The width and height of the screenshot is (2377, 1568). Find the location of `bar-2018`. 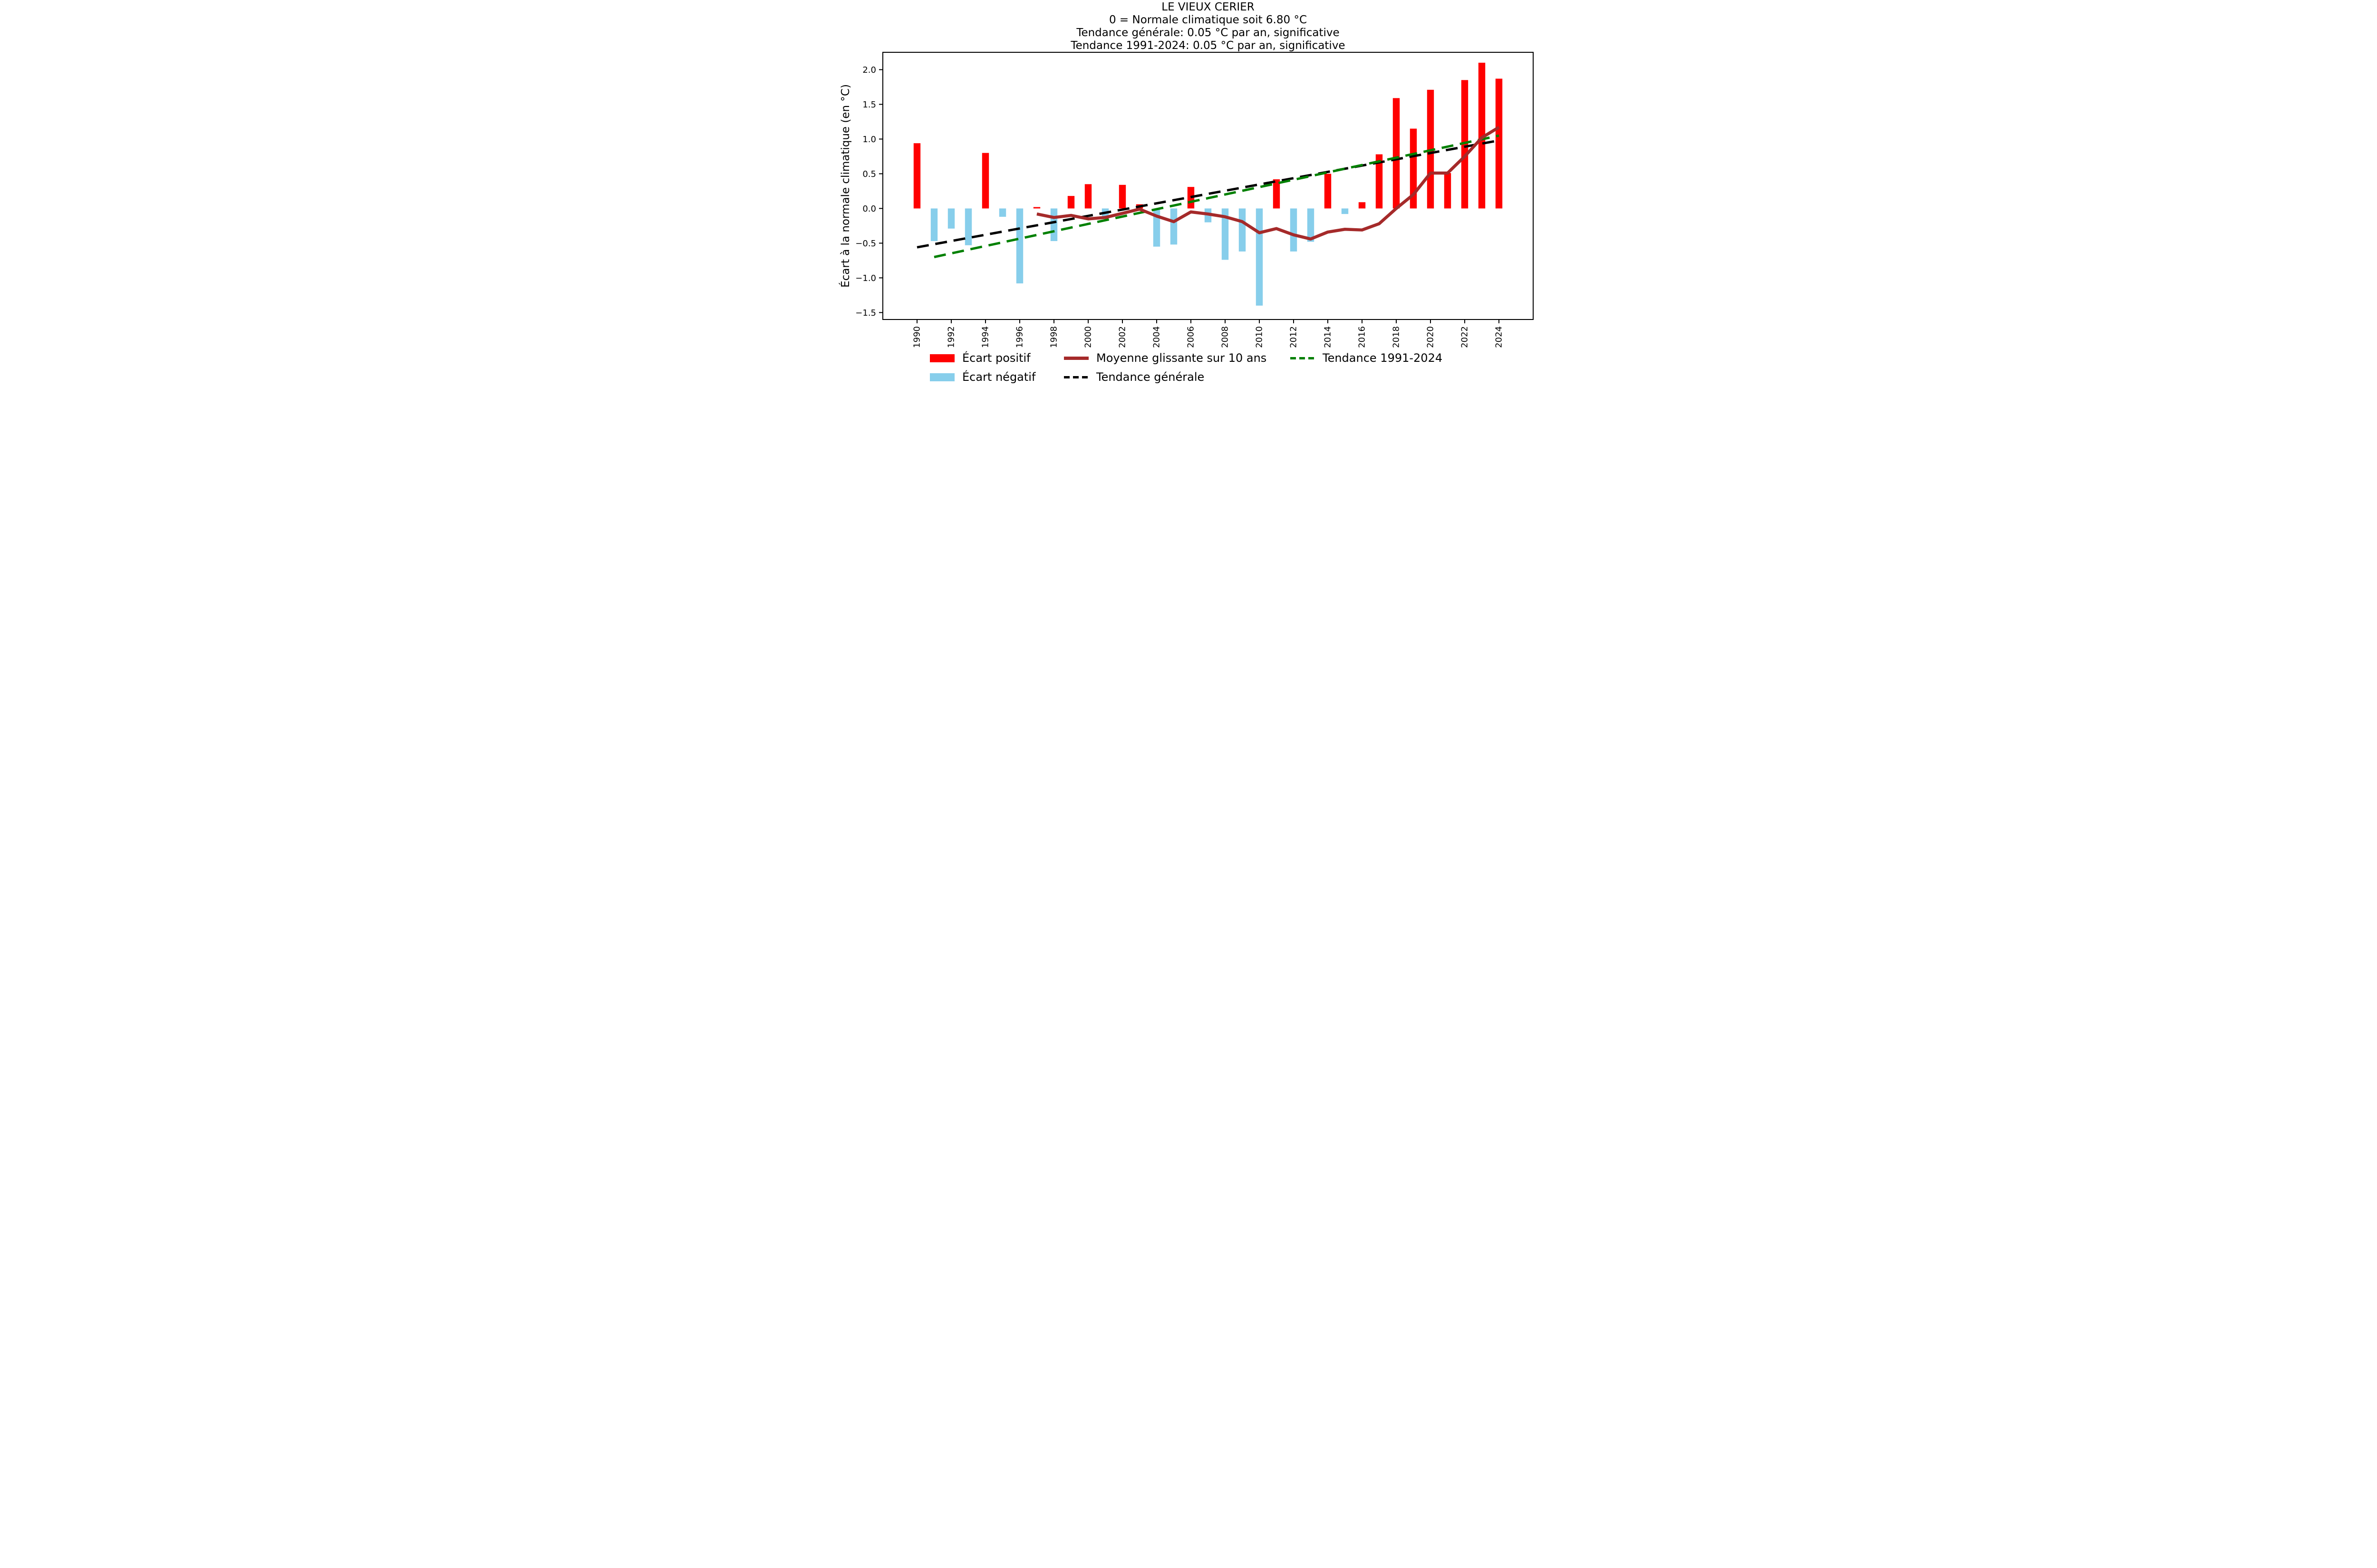

bar-2018 is located at coordinates (1396, 153).